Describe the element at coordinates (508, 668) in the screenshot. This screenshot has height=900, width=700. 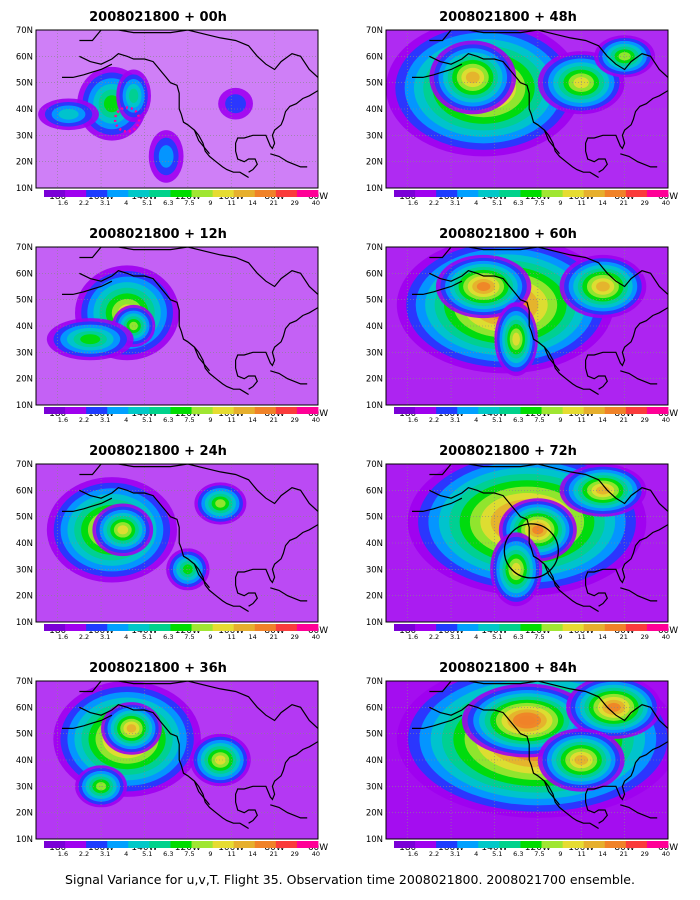
I see `panel-title: 2008021800 + 84h` at that location.